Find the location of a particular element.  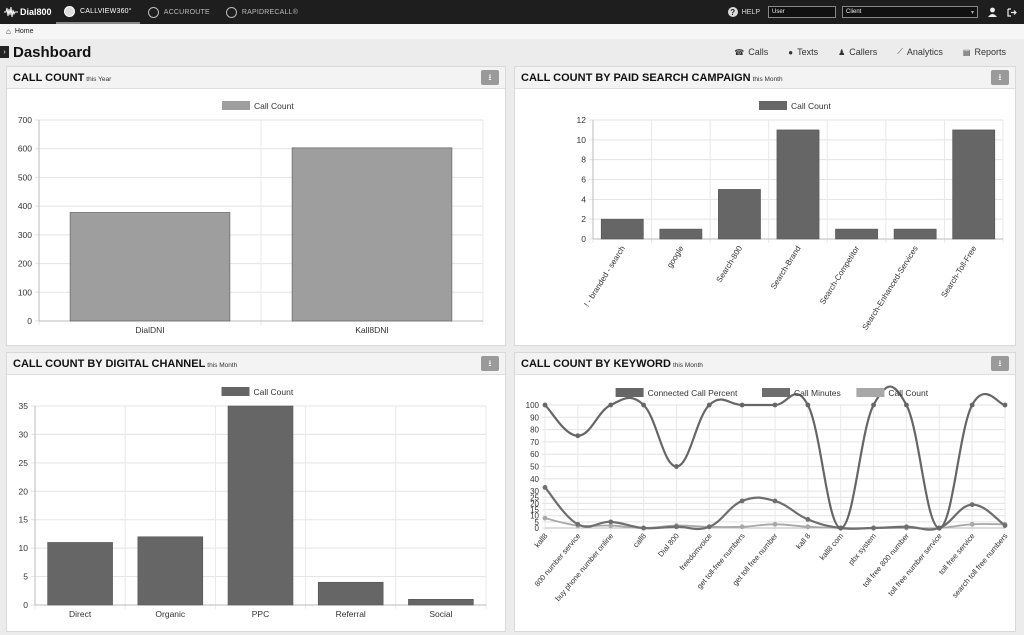

panel-subtitle: this Month is located at coordinates (767, 79).